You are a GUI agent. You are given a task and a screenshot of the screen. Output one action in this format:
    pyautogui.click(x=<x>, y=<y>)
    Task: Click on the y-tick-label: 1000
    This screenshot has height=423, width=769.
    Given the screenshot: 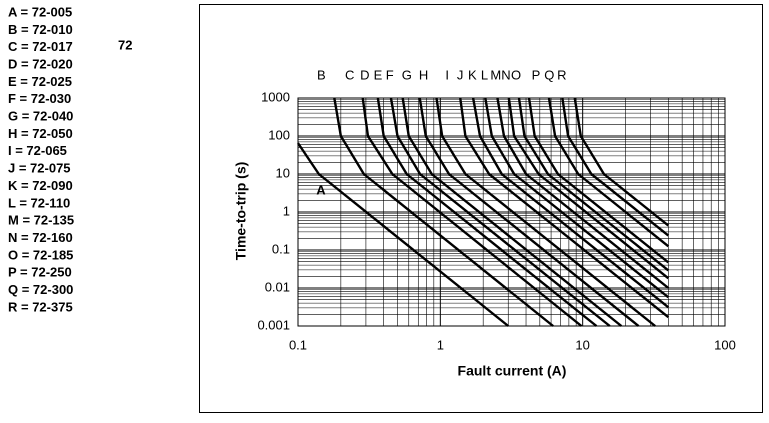 What is the action you would take?
    pyautogui.click(x=275, y=96)
    